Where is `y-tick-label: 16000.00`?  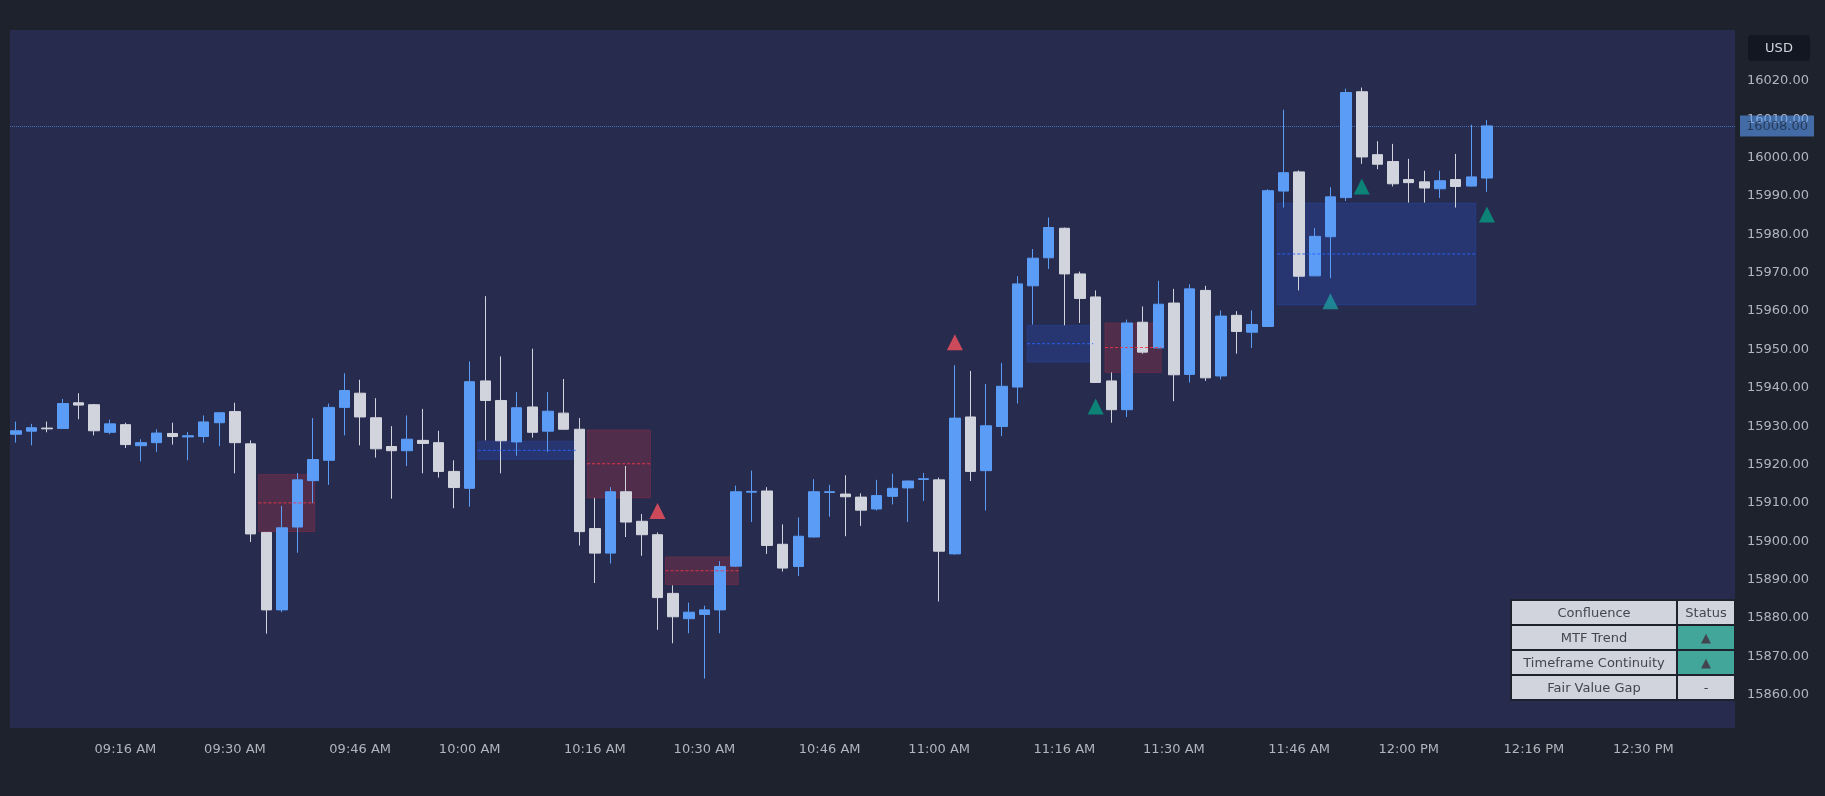
y-tick-label: 16000.00 is located at coordinates (1778, 157).